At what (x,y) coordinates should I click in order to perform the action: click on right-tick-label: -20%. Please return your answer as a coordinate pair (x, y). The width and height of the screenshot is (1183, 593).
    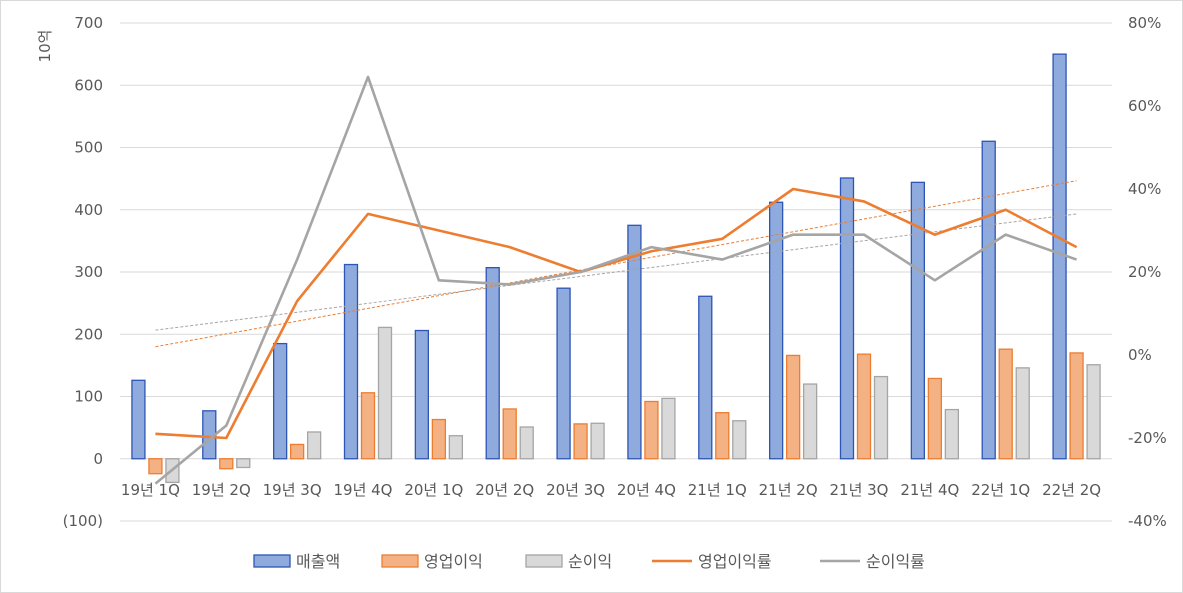
    Looking at the image, I should click on (1147, 438).